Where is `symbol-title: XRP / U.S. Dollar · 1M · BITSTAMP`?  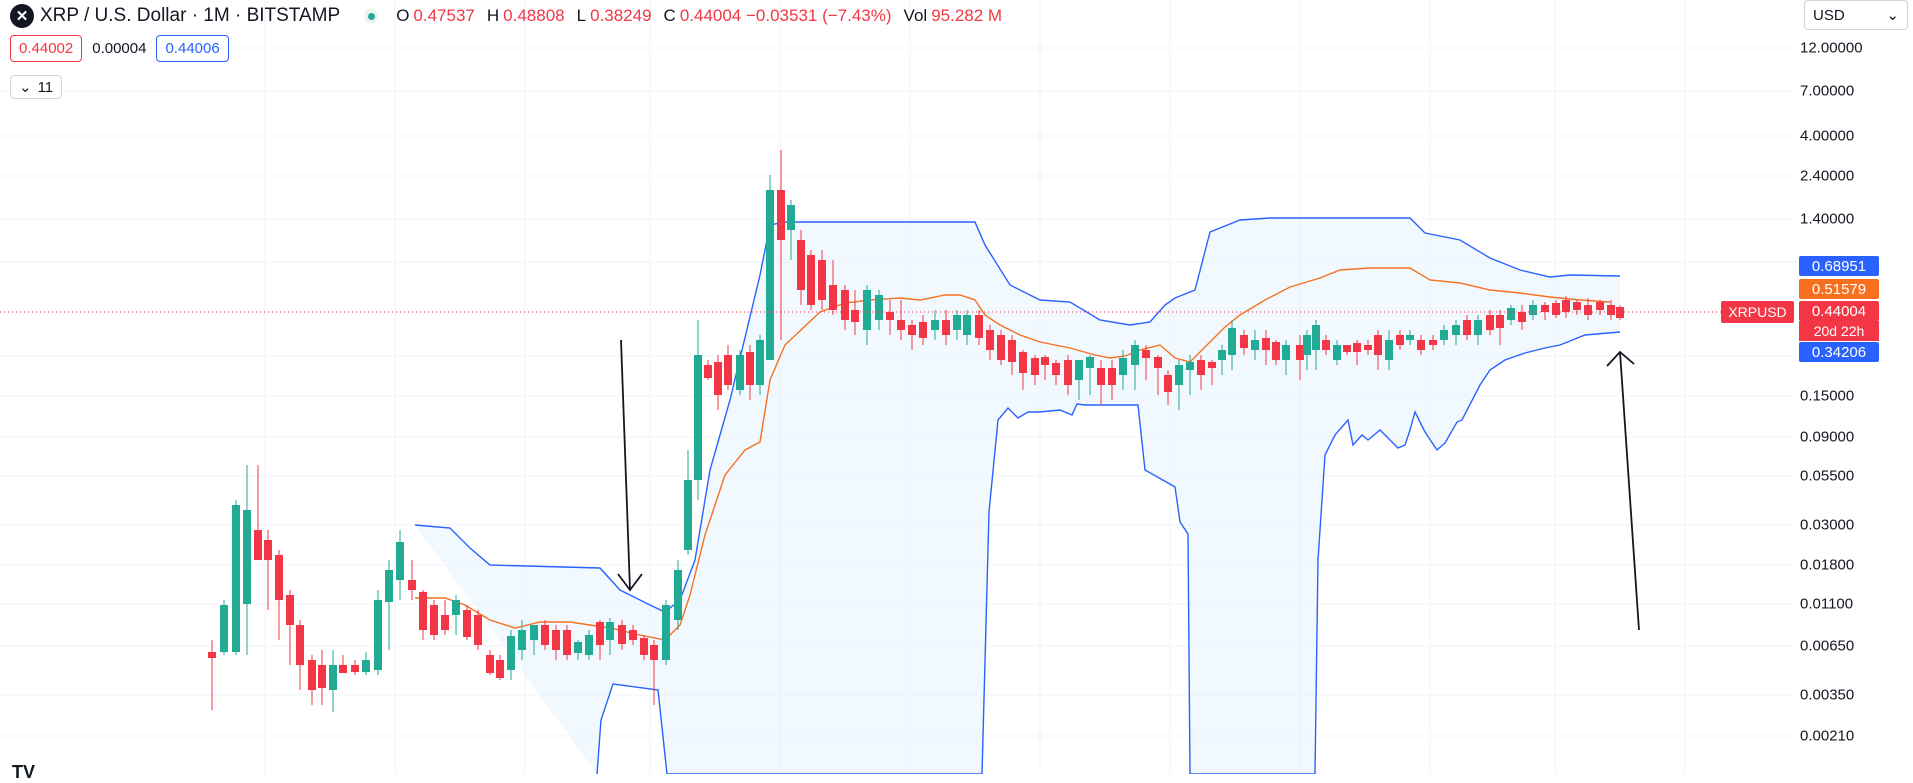 symbol-title: XRP / U.S. Dollar · 1M · BITSTAMP is located at coordinates (190, 15).